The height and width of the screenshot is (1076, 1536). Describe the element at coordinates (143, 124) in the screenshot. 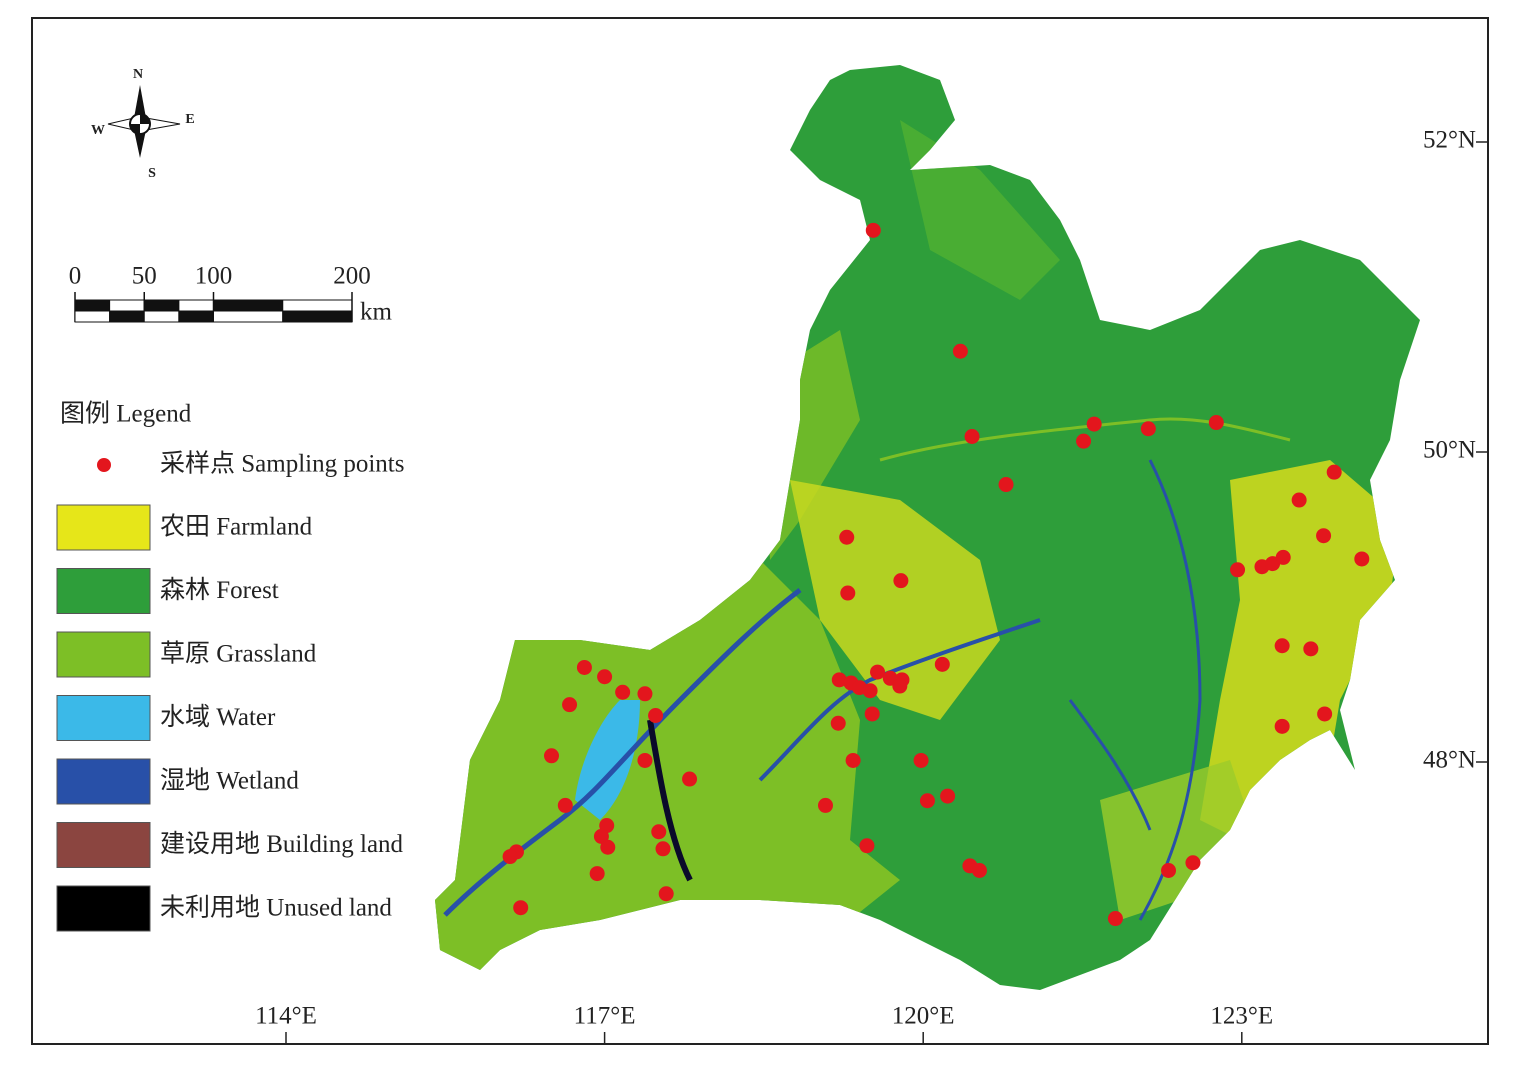

I see `compass: N S E W` at that location.